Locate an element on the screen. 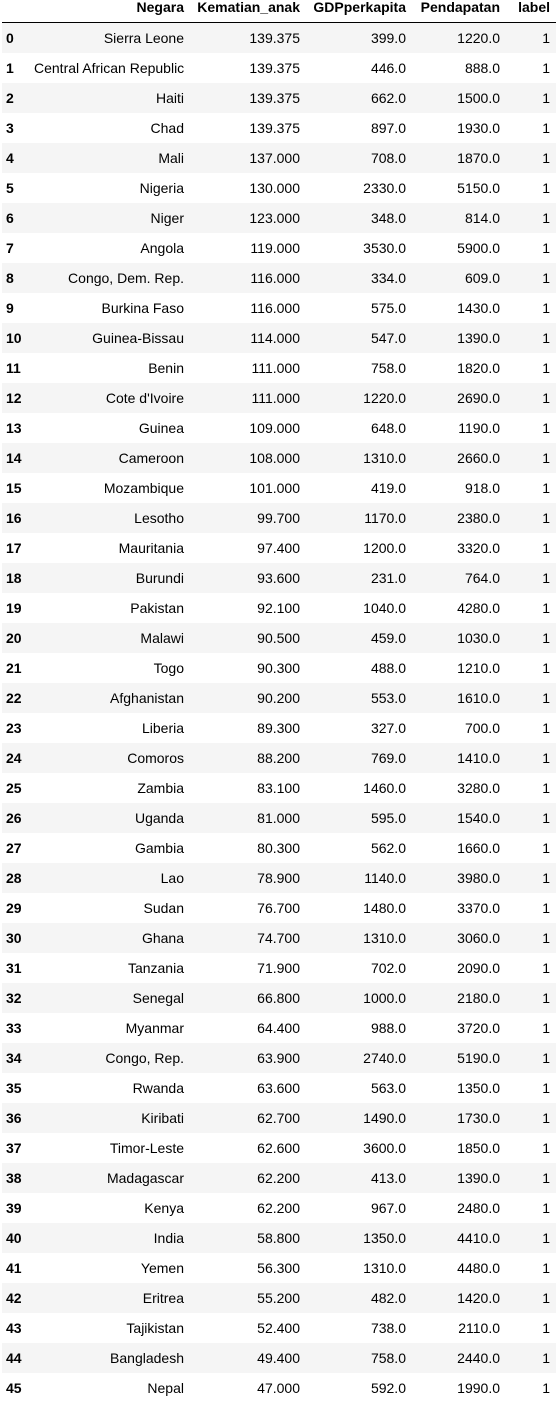  cell-pendapatan: 1820.0 is located at coordinates (461, 368).